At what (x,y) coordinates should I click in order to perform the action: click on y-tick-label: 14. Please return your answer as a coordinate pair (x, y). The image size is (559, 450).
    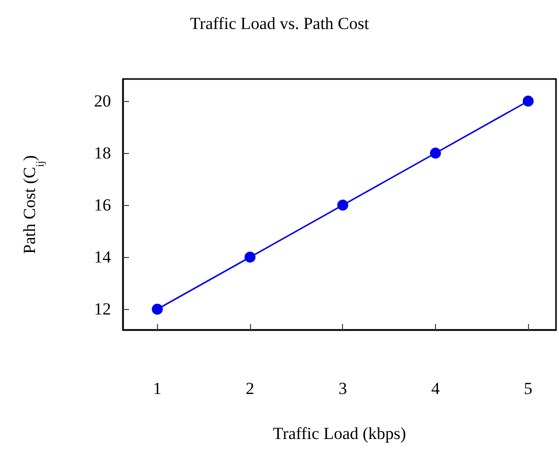
    Looking at the image, I should click on (103, 257).